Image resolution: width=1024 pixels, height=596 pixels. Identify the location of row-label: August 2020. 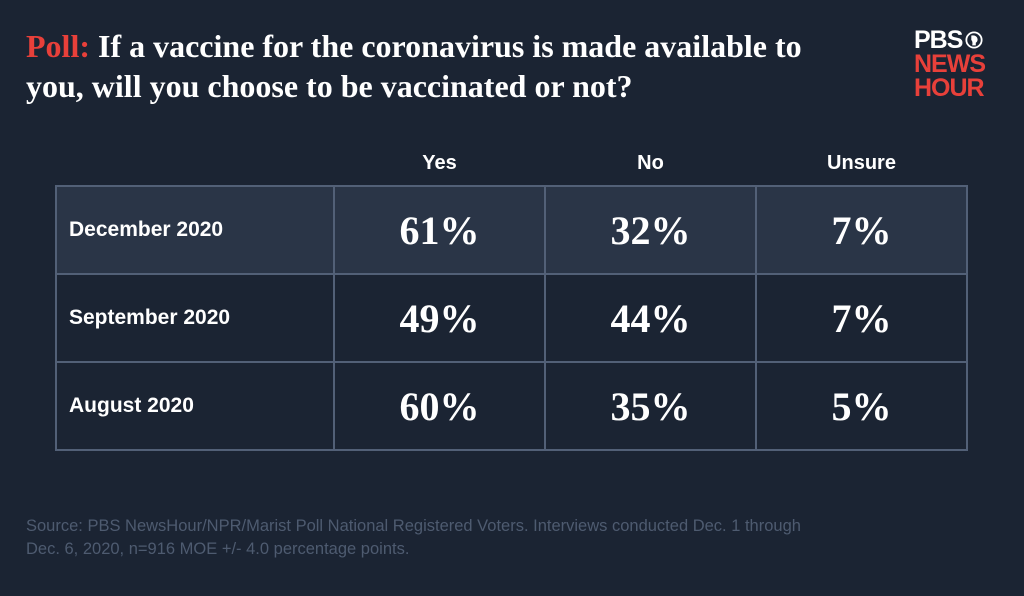
(195, 406).